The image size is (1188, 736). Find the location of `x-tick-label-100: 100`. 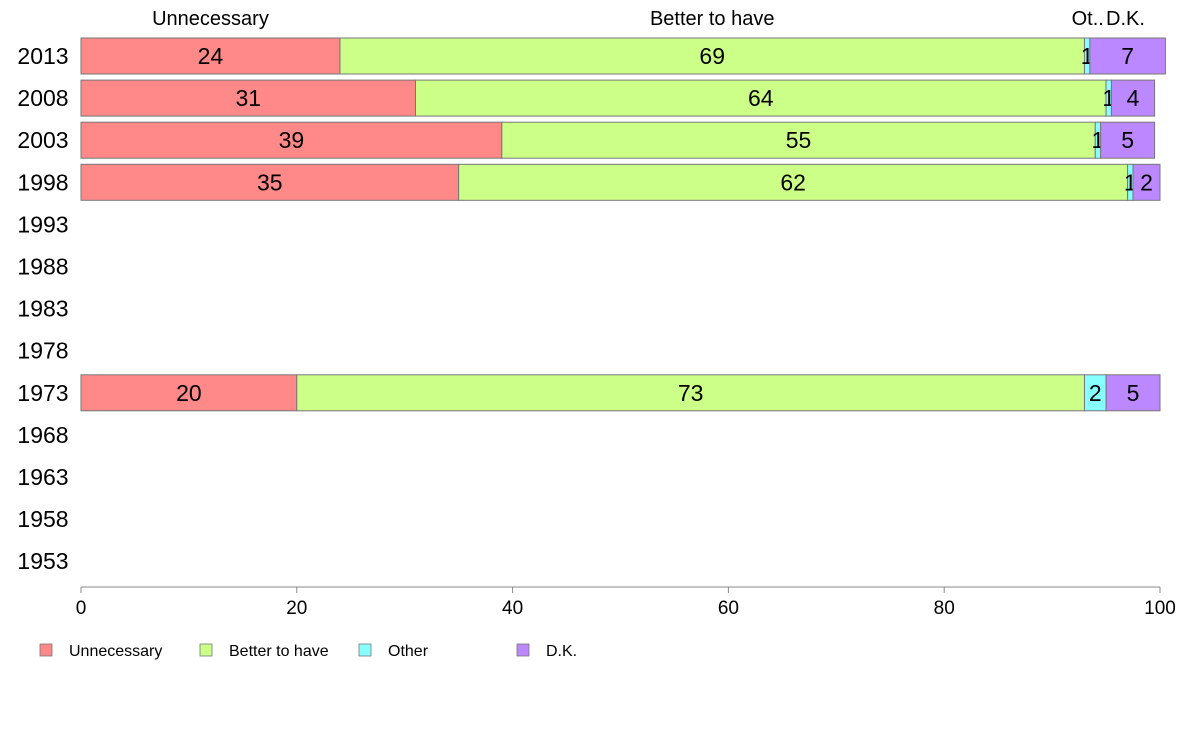

x-tick-label-100: 100 is located at coordinates (1160, 608).